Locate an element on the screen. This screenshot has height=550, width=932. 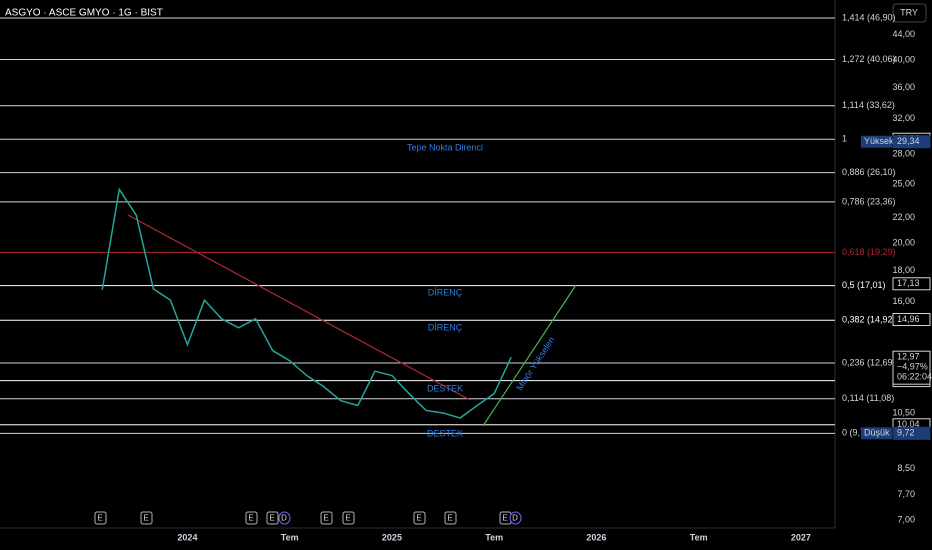
y-tick-label: 20,00 is located at coordinates (903, 242).